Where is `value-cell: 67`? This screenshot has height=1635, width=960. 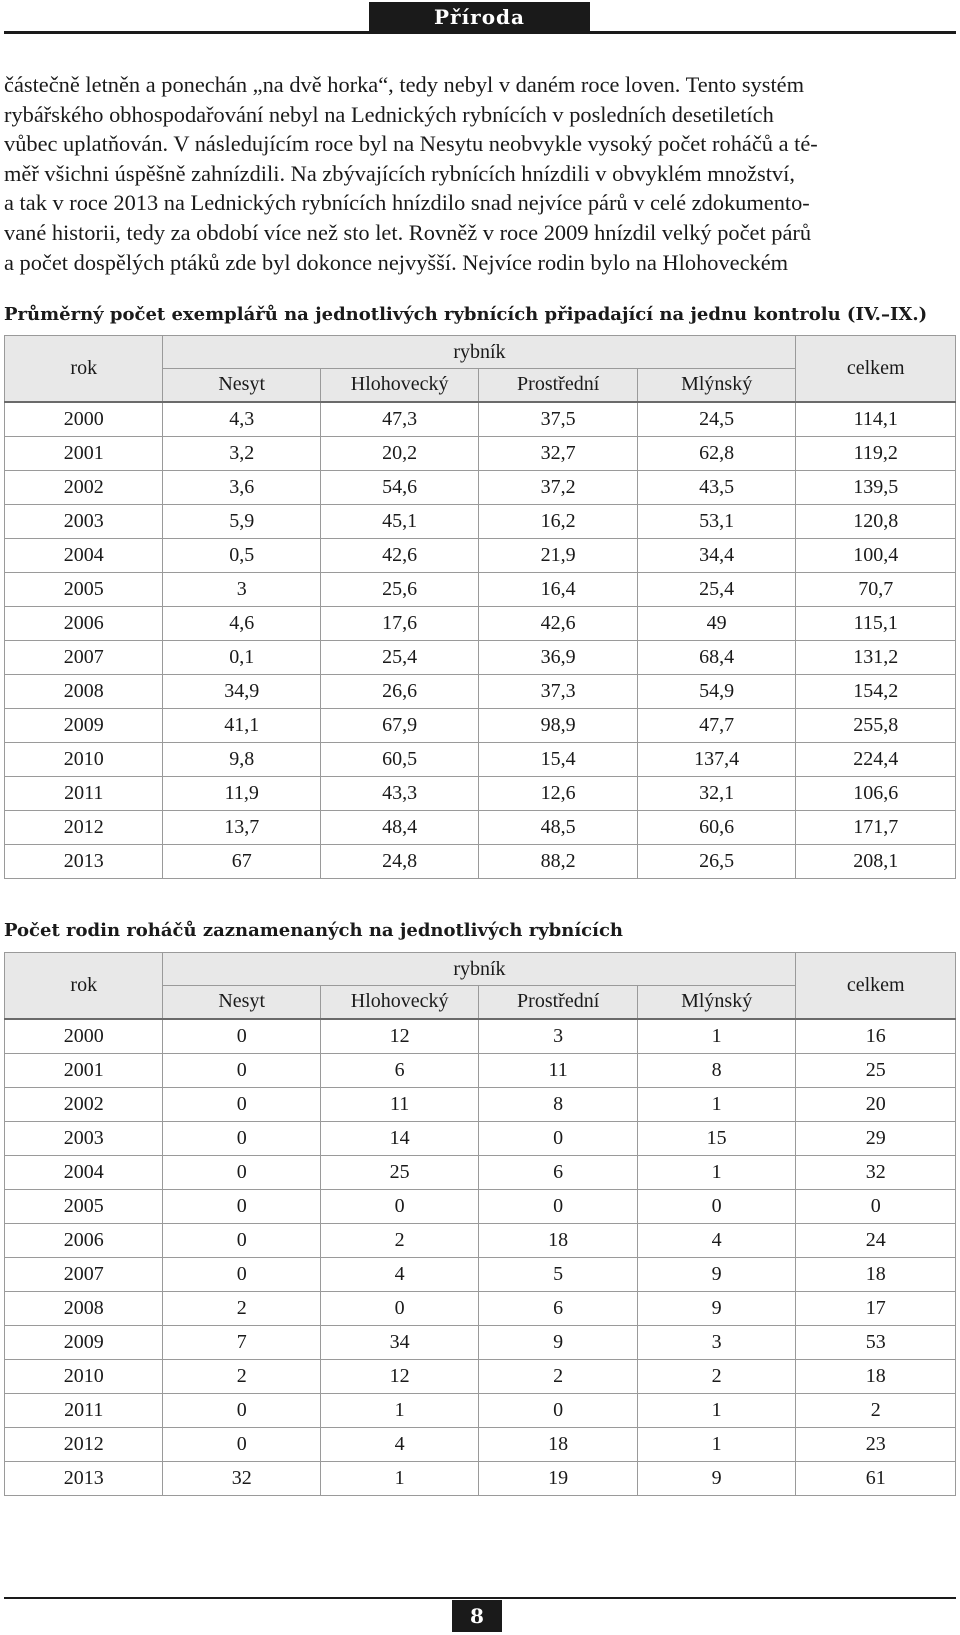 value-cell: 67 is located at coordinates (241, 861).